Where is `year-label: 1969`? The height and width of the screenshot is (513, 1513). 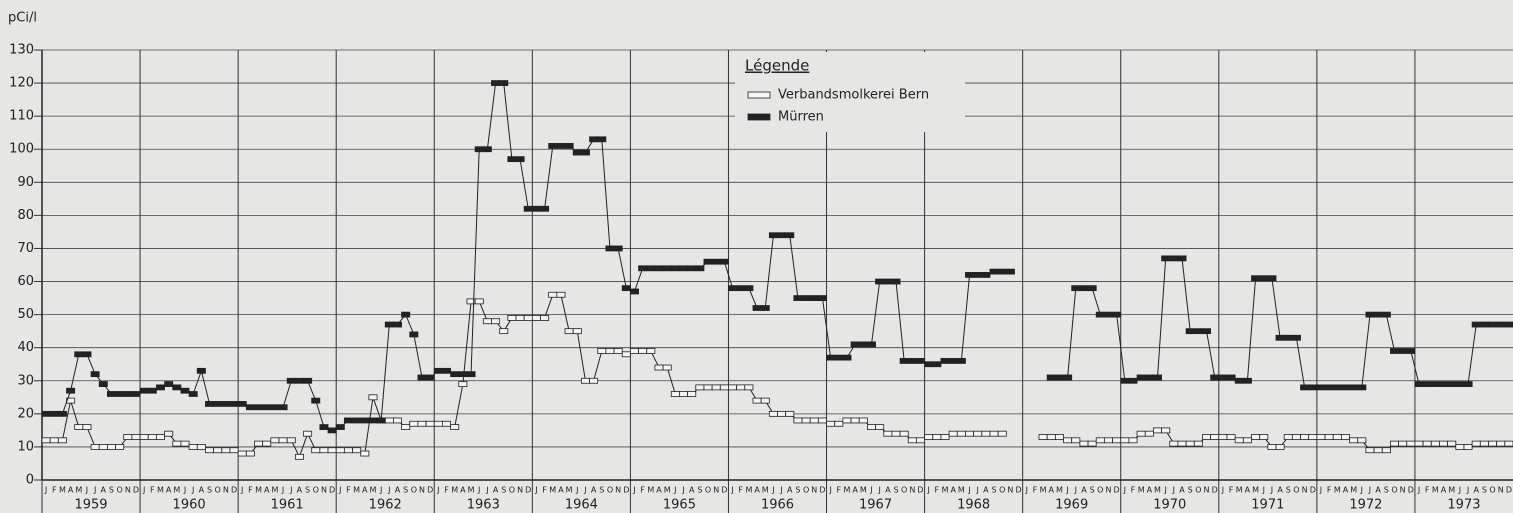 year-label: 1969 is located at coordinates (1071, 505).